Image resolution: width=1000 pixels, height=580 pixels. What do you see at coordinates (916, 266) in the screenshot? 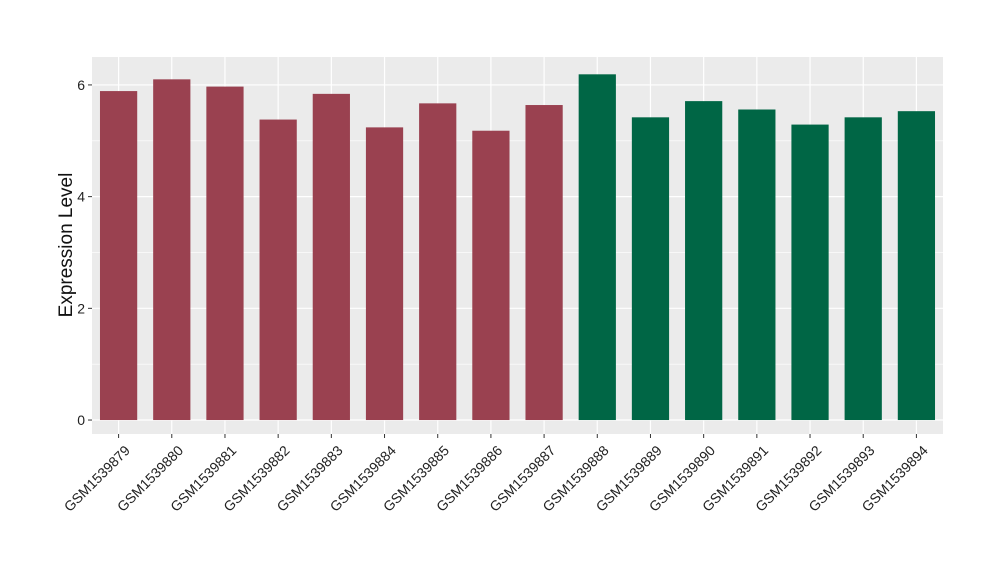
I see `bar-GSM1539894` at bounding box center [916, 266].